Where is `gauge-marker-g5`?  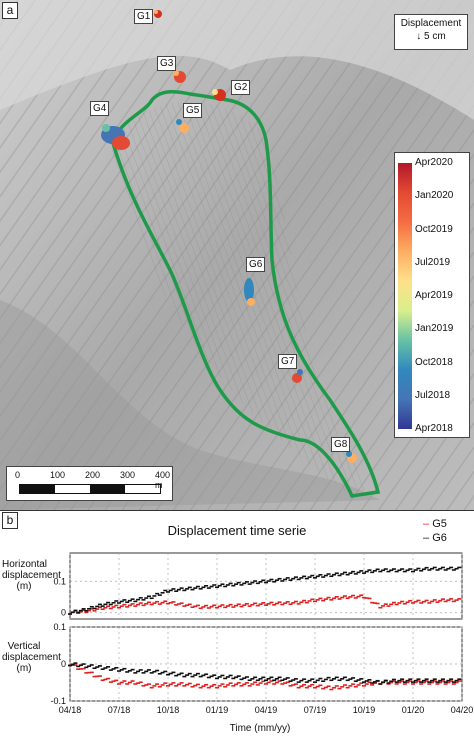 gauge-marker-g5 is located at coordinates (182, 126).